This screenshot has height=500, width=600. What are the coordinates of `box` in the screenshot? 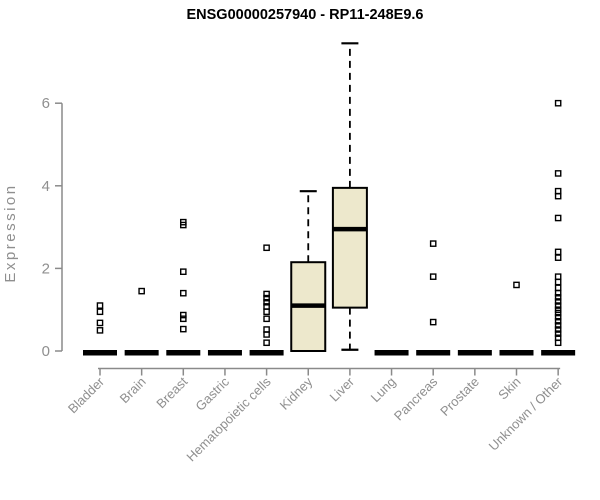 It's located at (349, 247).